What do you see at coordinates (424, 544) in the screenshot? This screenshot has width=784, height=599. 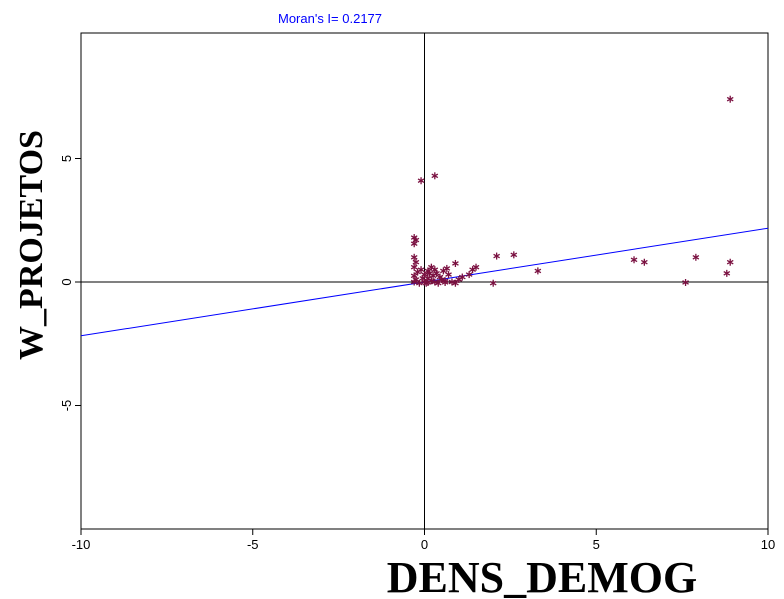 I see `x-tick-label: 0` at bounding box center [424, 544].